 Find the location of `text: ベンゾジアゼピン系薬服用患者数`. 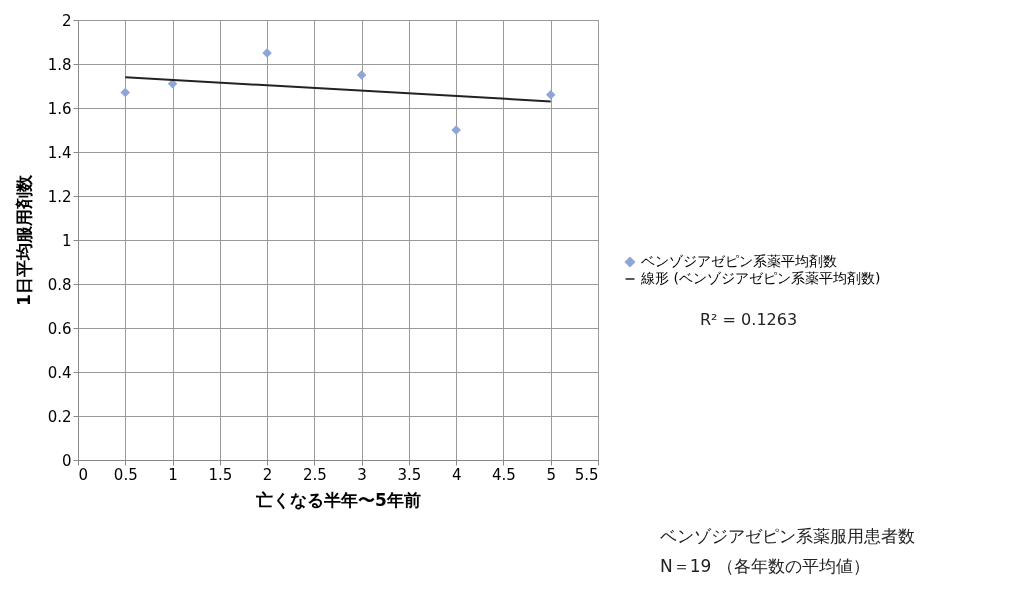

text: ベンゾジアゼピン系薬服用患者数 is located at coordinates (787, 536).